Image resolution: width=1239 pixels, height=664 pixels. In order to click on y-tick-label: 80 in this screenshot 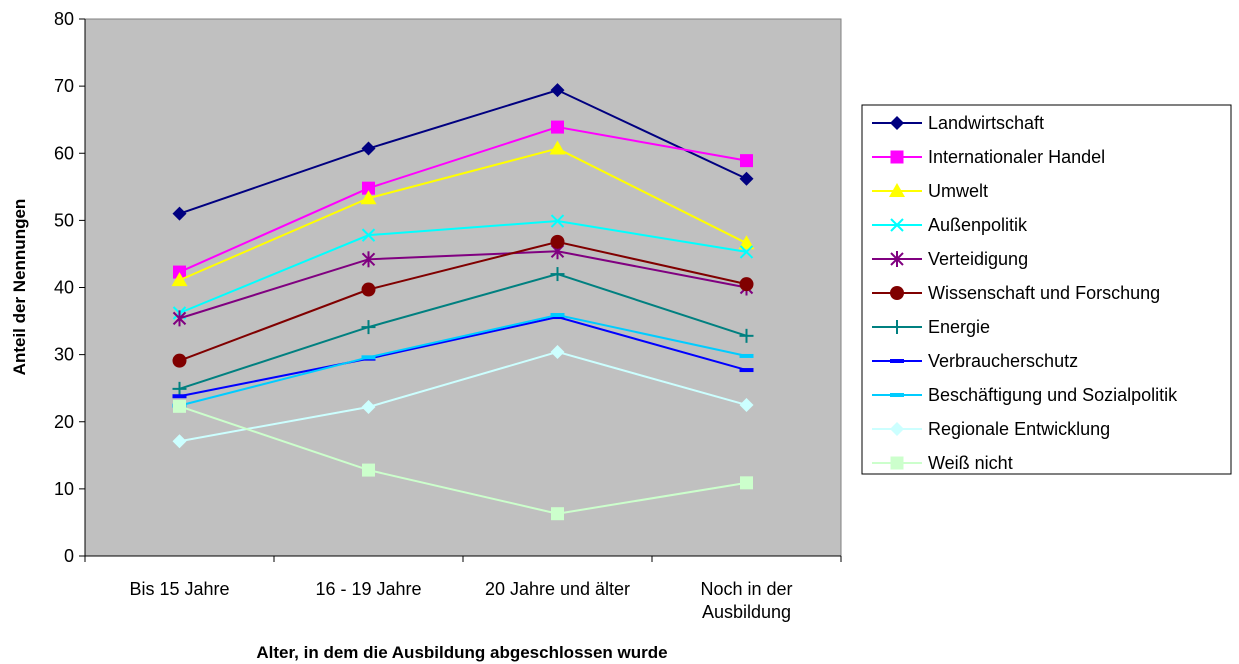, I will do `click(64, 19)`.